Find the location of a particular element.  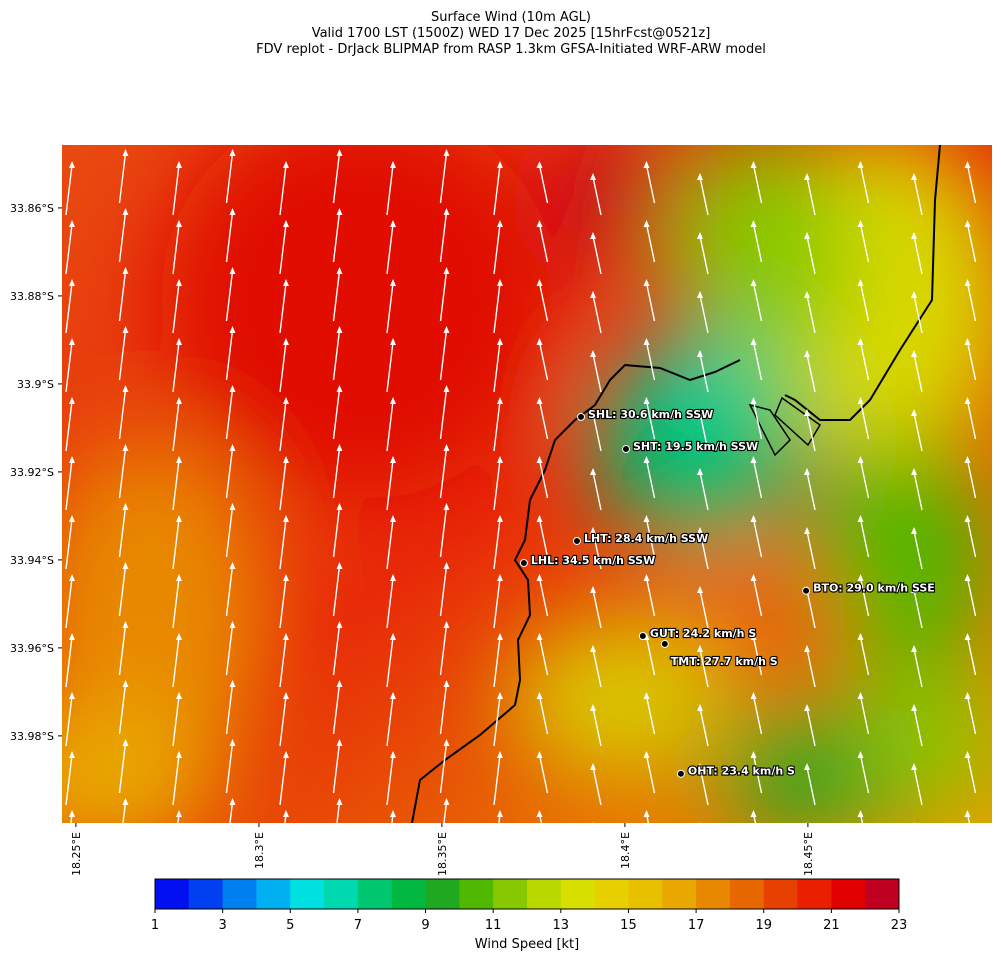

lon-tick-label: 18.25°E is located at coordinates (76, 854).